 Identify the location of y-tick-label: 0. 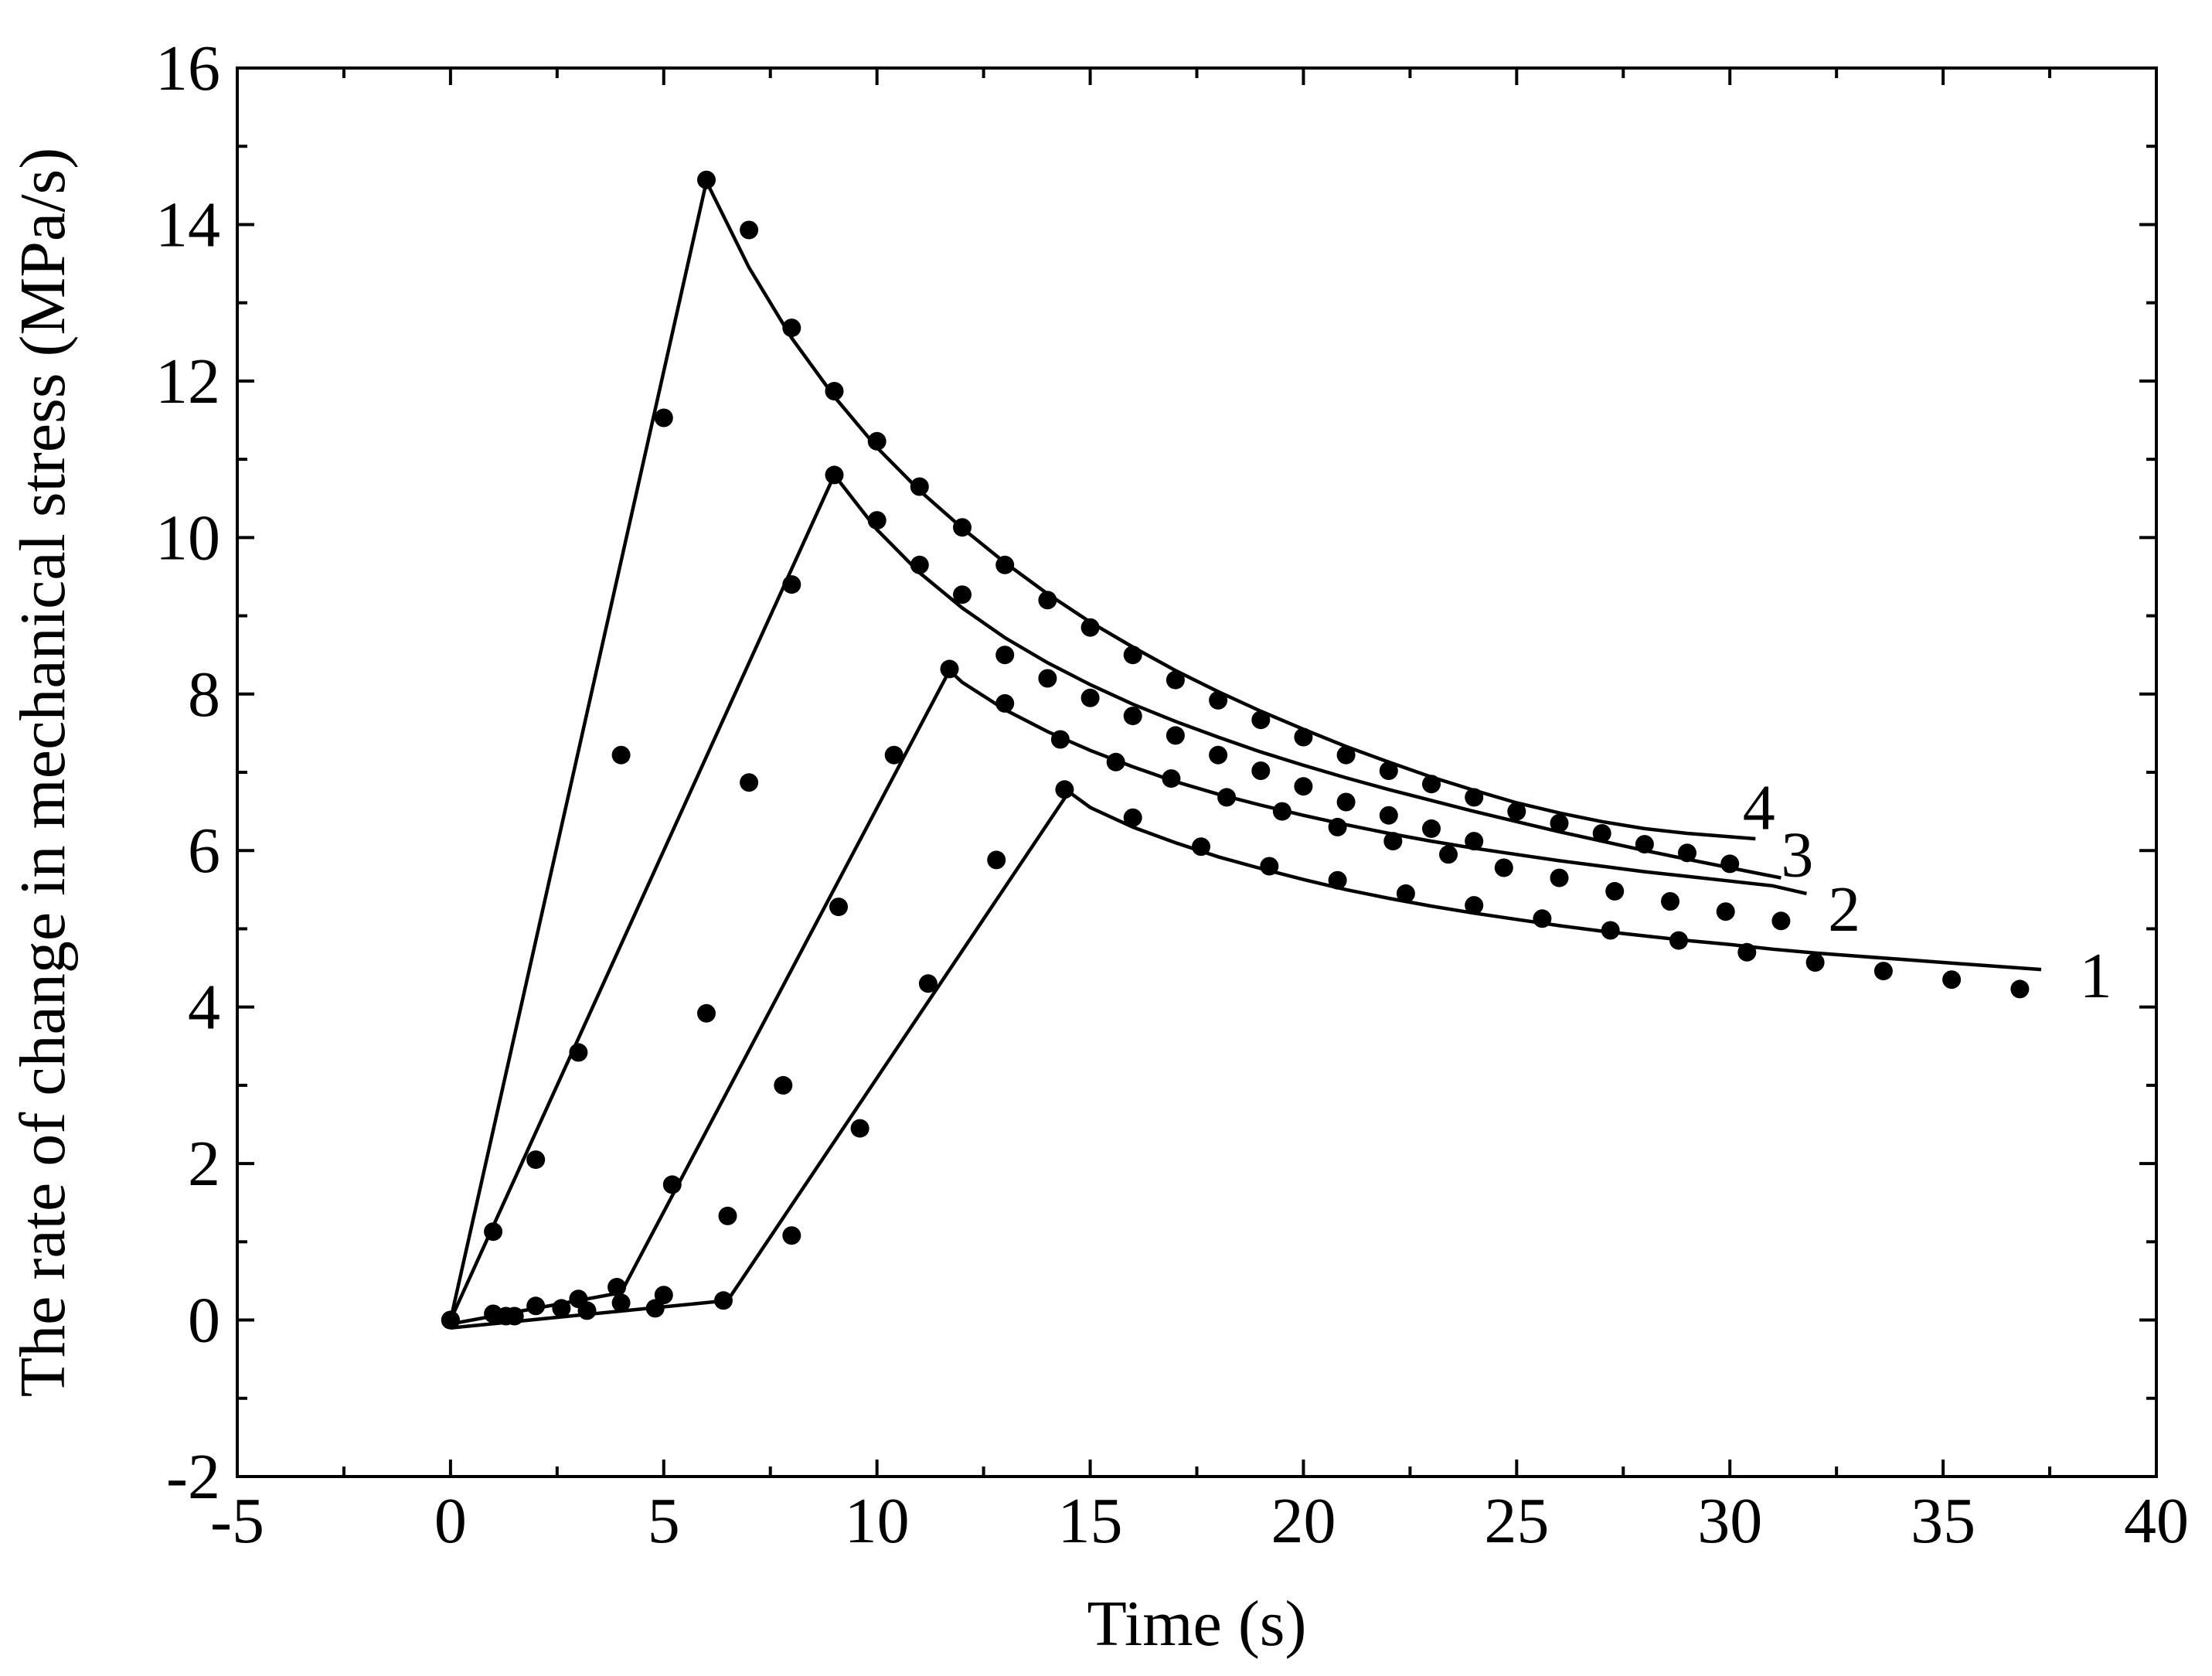
(204, 1321).